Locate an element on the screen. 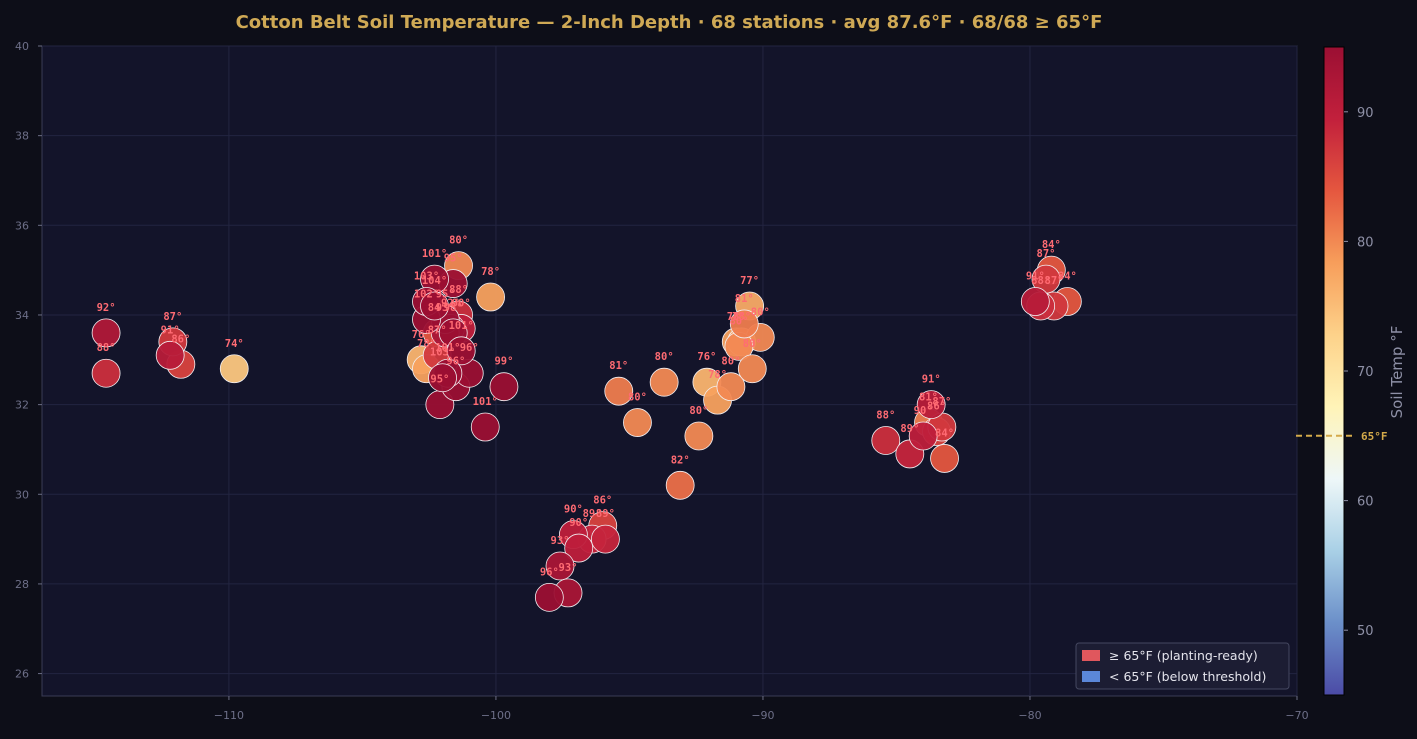  y-tick-label: 36 is located at coordinates (22, 225).